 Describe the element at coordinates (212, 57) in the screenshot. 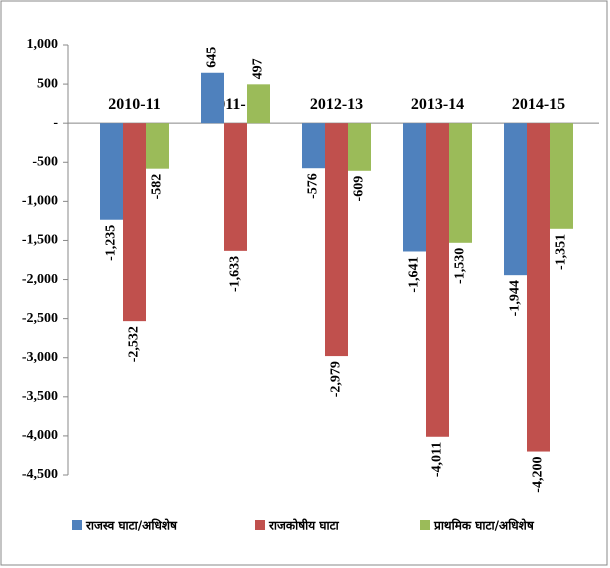

I see `value-label: 645` at that location.